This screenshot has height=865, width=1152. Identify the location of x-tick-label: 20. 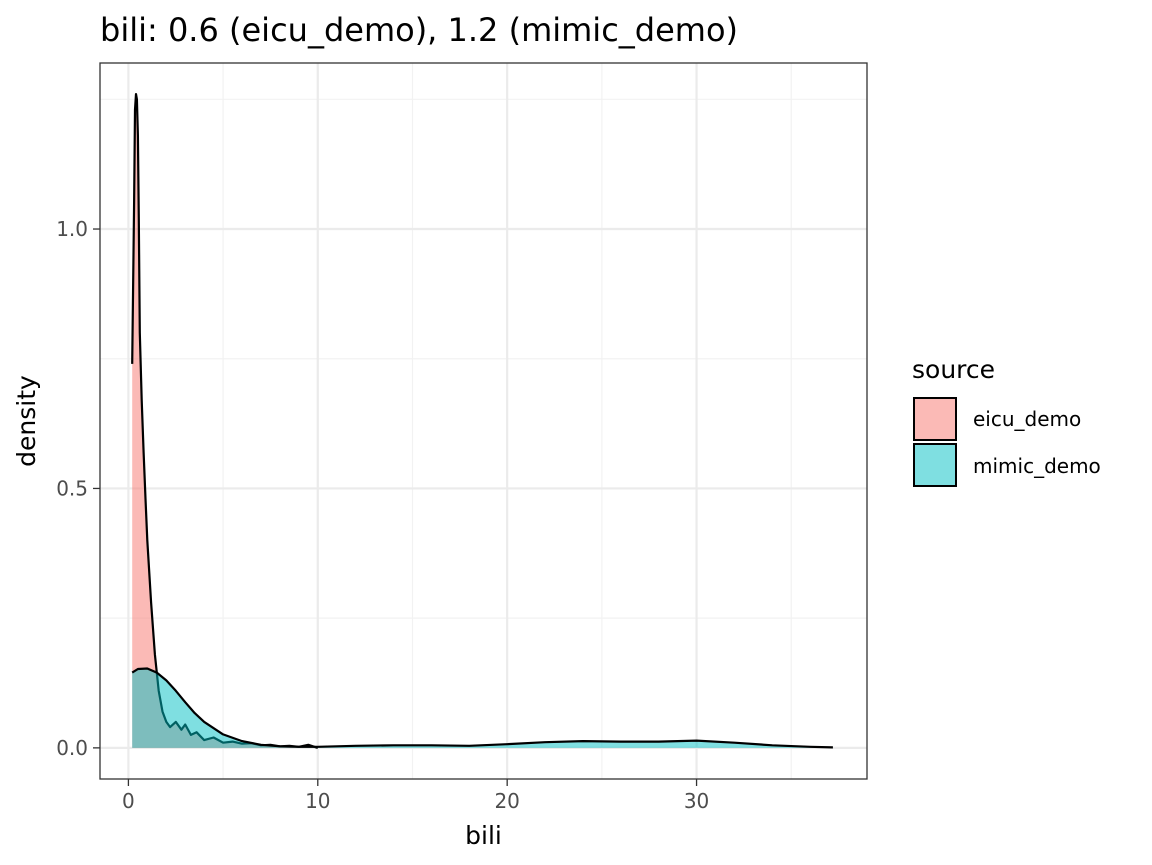
(506, 801).